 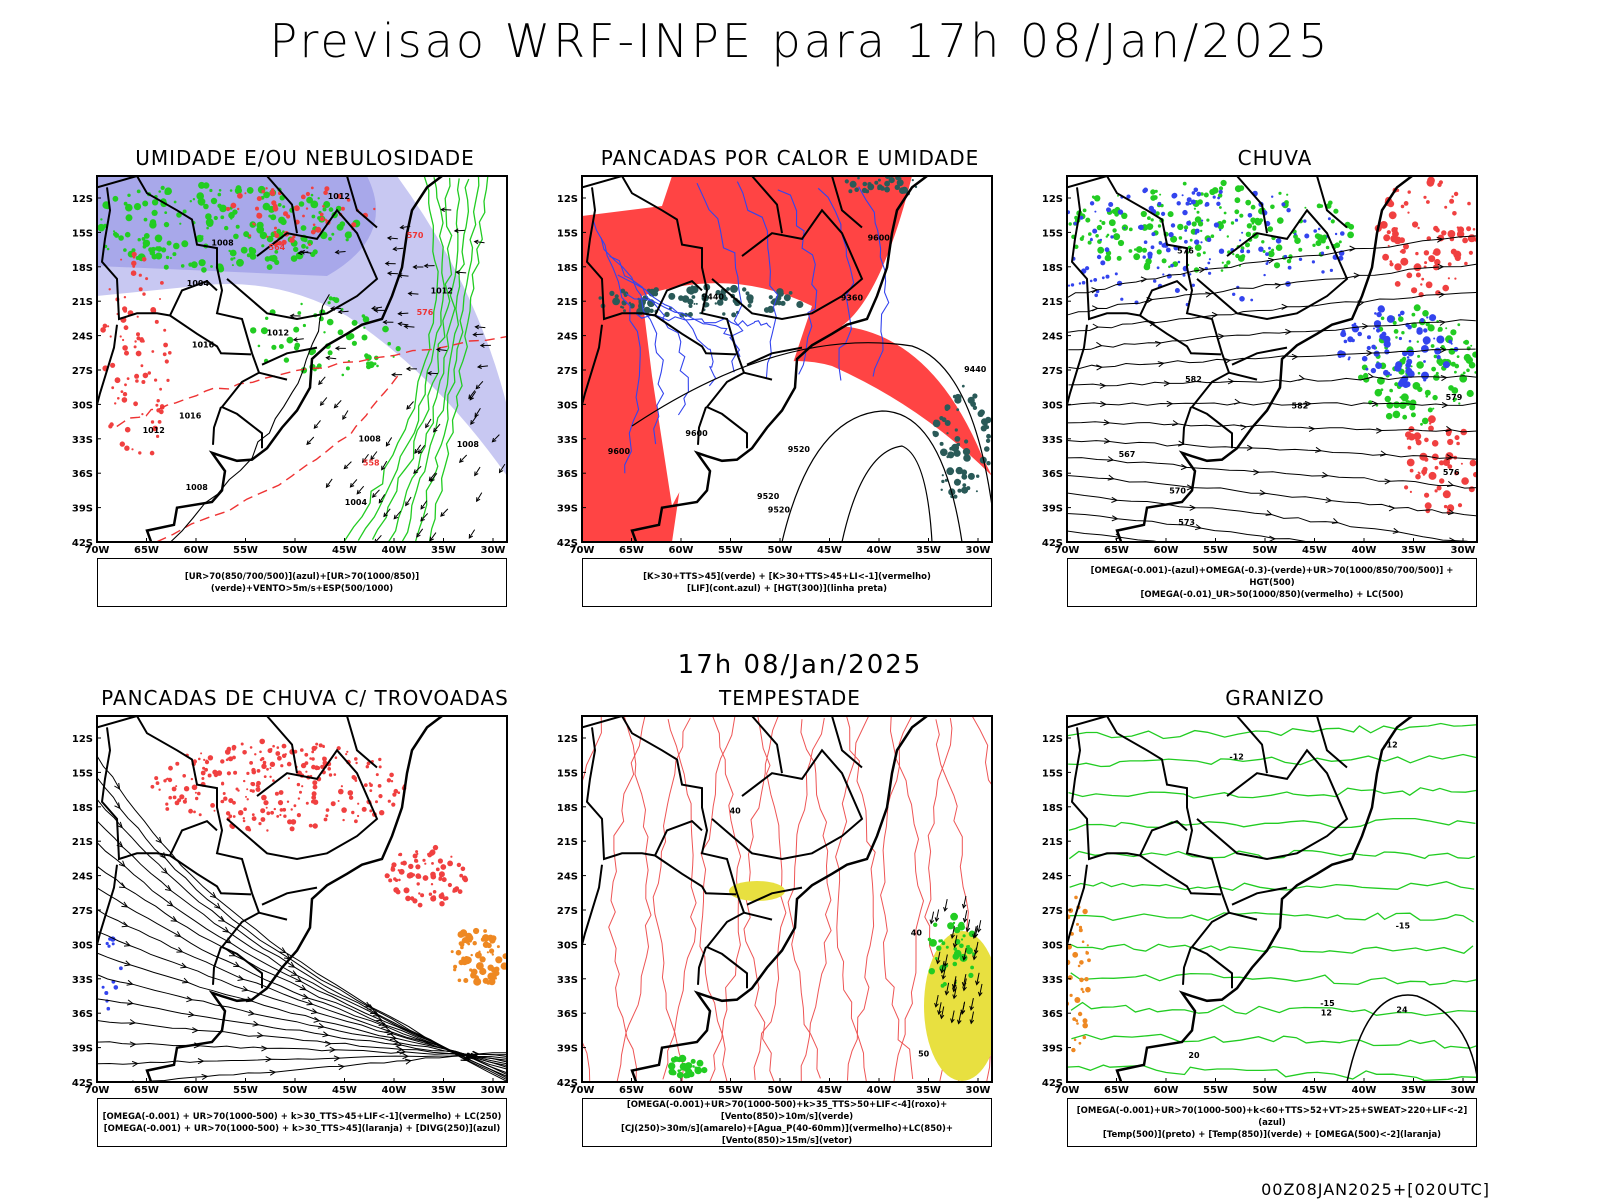 I want to click on contour-label: 50, so click(x=924, y=1054).